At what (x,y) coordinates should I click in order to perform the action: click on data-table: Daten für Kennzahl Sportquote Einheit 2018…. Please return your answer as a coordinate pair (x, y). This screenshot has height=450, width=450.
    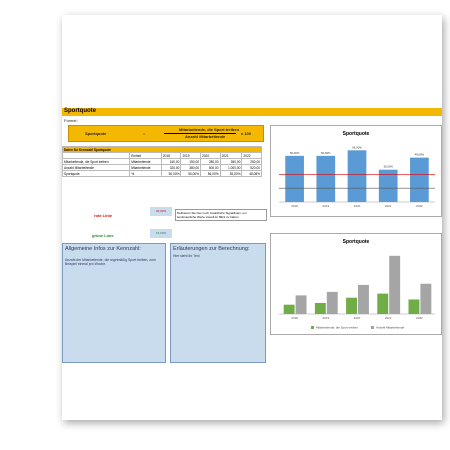
    Looking at the image, I should click on (162, 161).